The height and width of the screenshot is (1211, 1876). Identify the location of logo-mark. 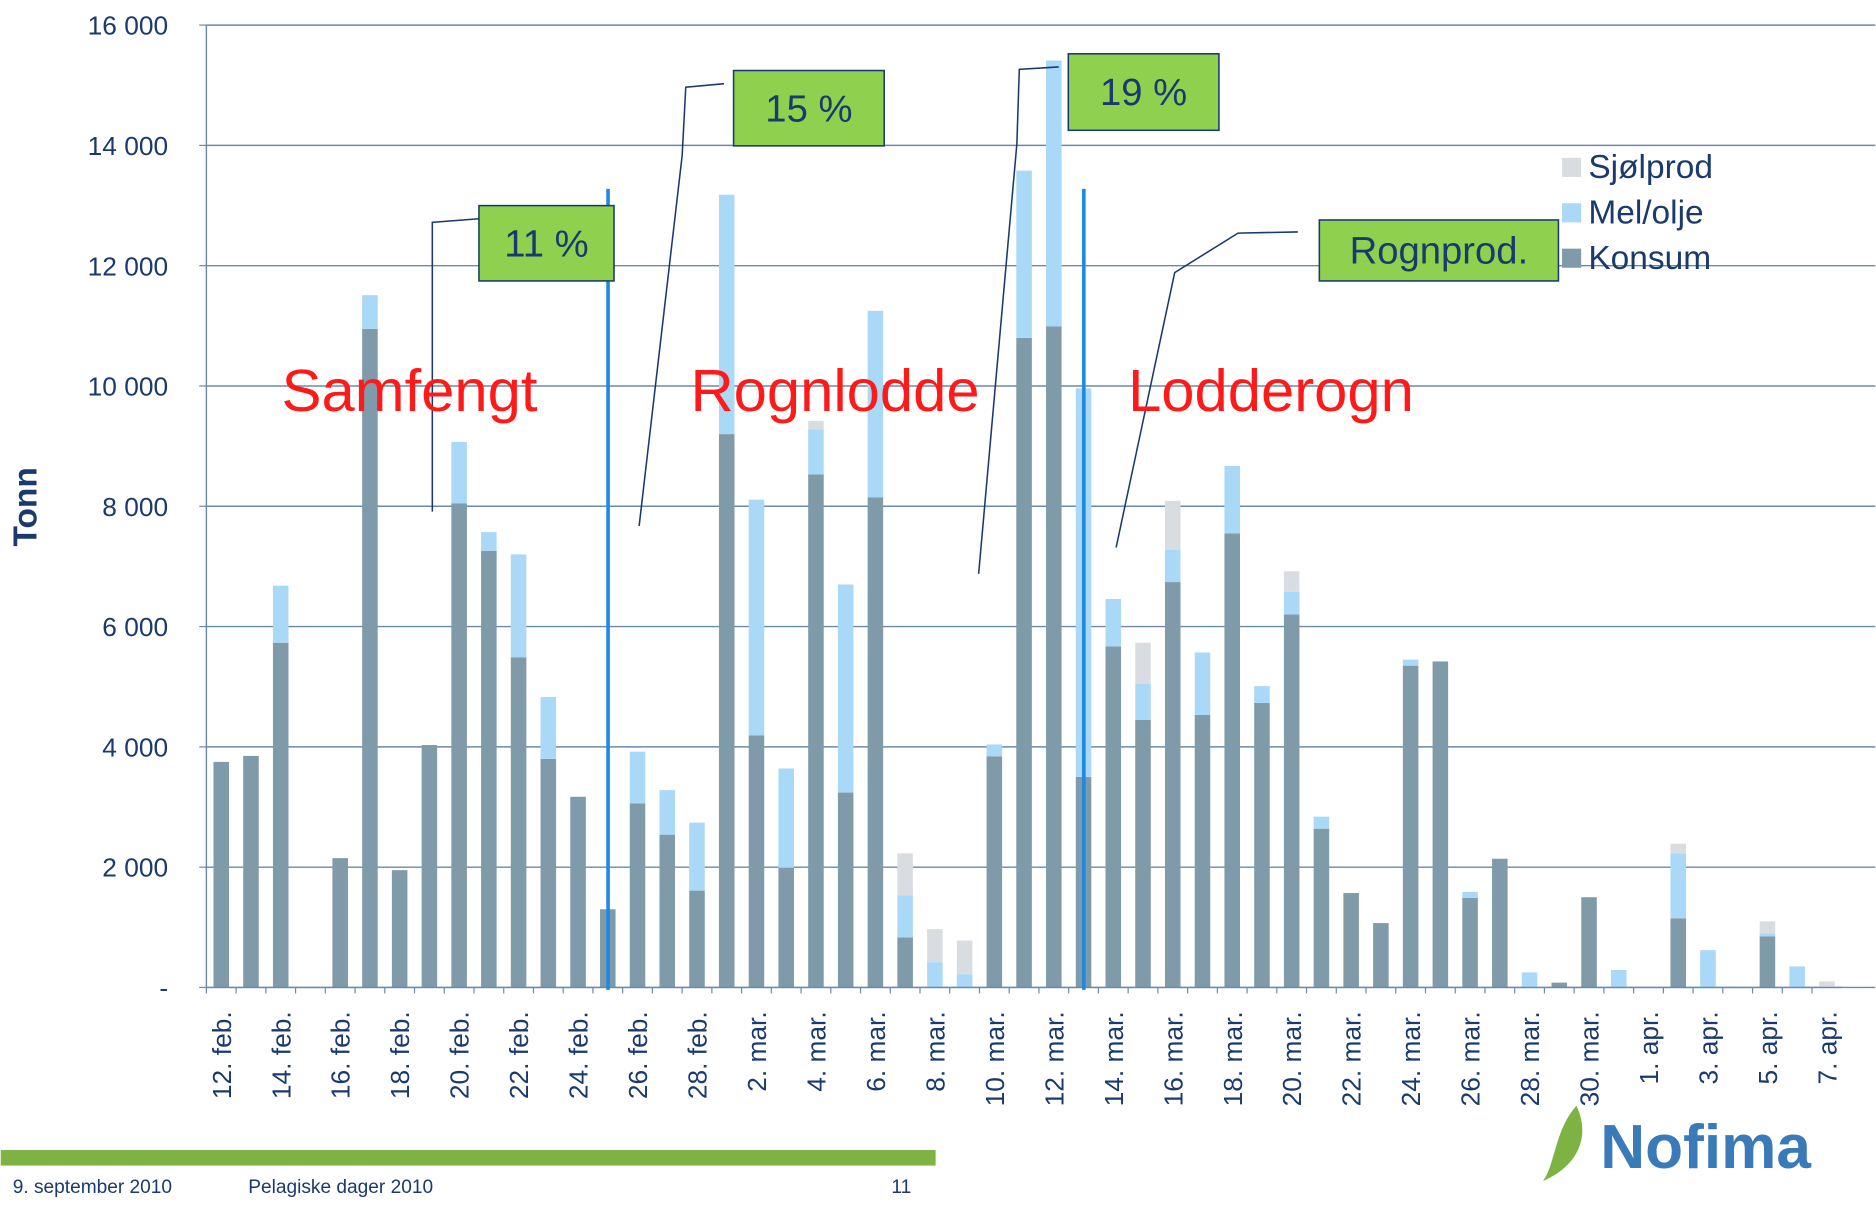
(1562, 1143).